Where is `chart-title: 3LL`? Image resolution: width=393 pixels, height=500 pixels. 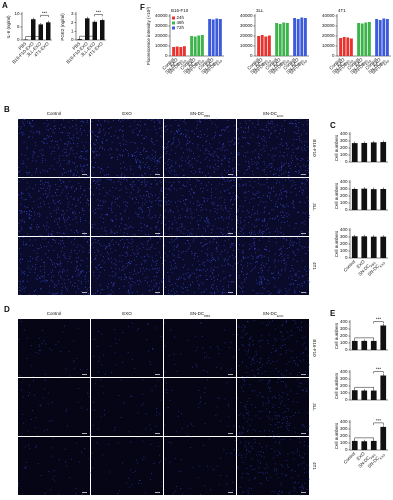
chart-title: 3LL is located at coordinates (260, 10).